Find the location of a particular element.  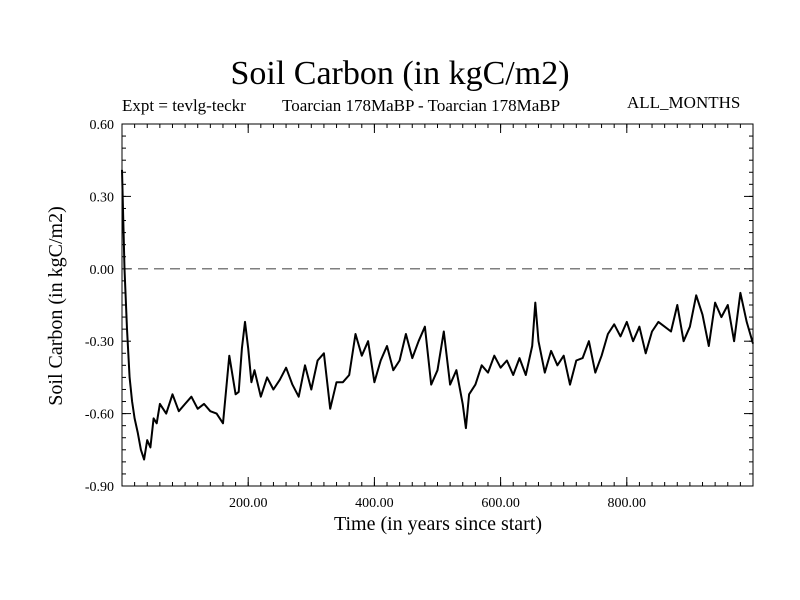

x-tick-label: 400.00 is located at coordinates (374, 503).